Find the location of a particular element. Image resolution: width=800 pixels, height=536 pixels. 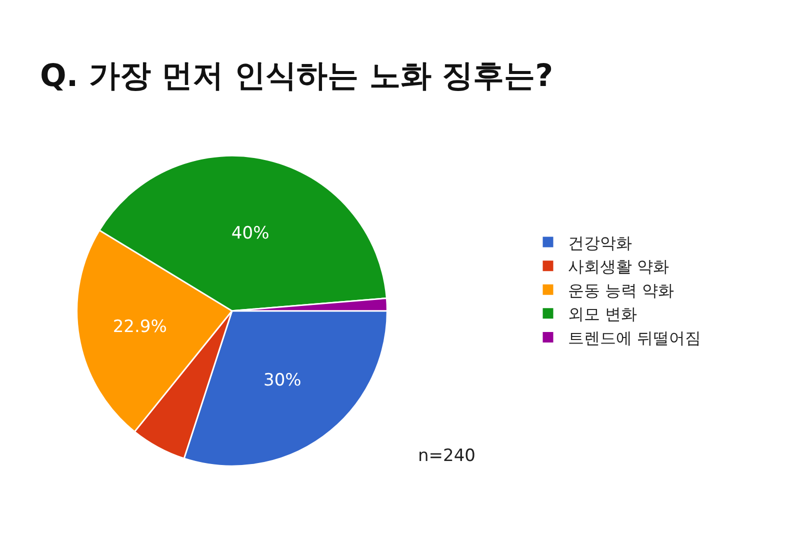

legend-label: 사회생활 약화 is located at coordinates (619, 266).